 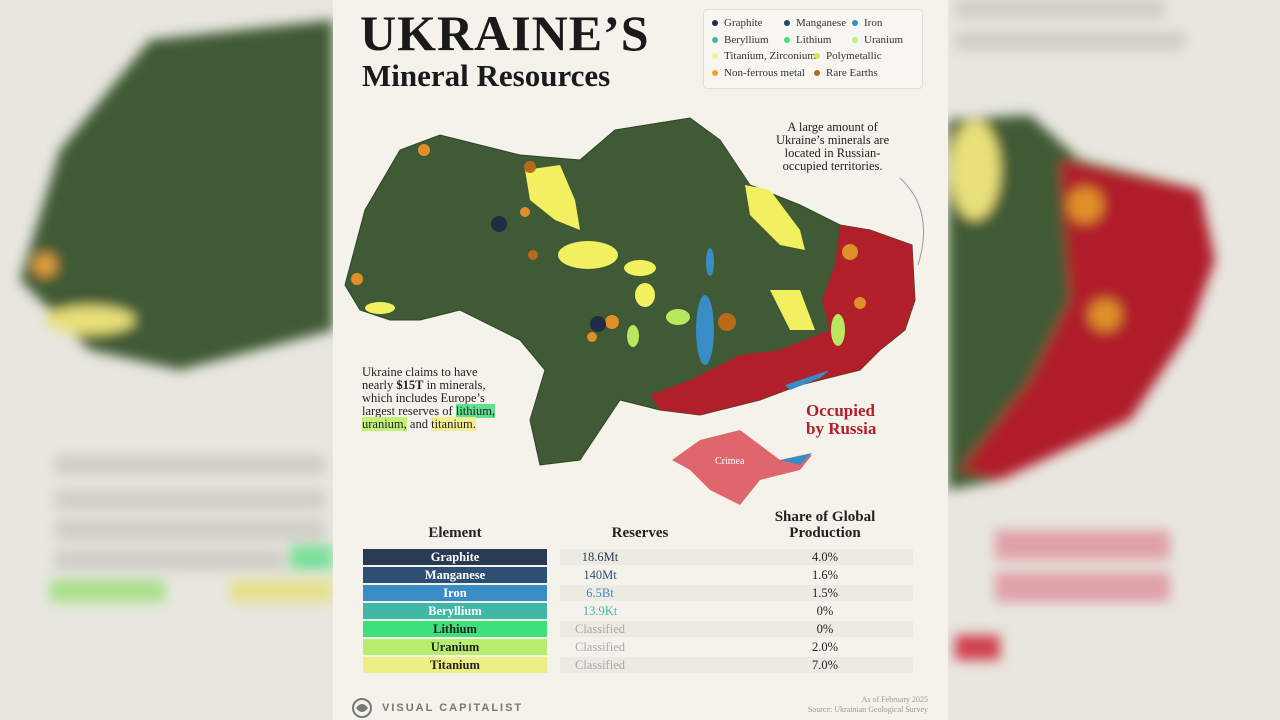 What do you see at coordinates (362, 708) in the screenshot?
I see `brand-logo` at bounding box center [362, 708].